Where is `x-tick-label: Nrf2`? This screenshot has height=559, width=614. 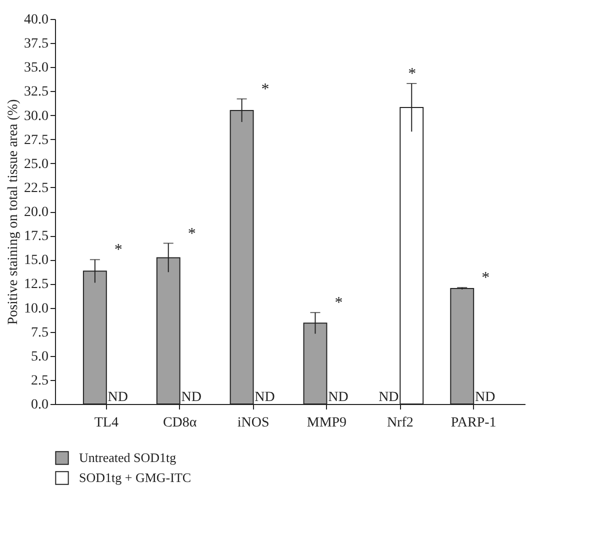 x-tick-label: Nrf2 is located at coordinates (400, 423).